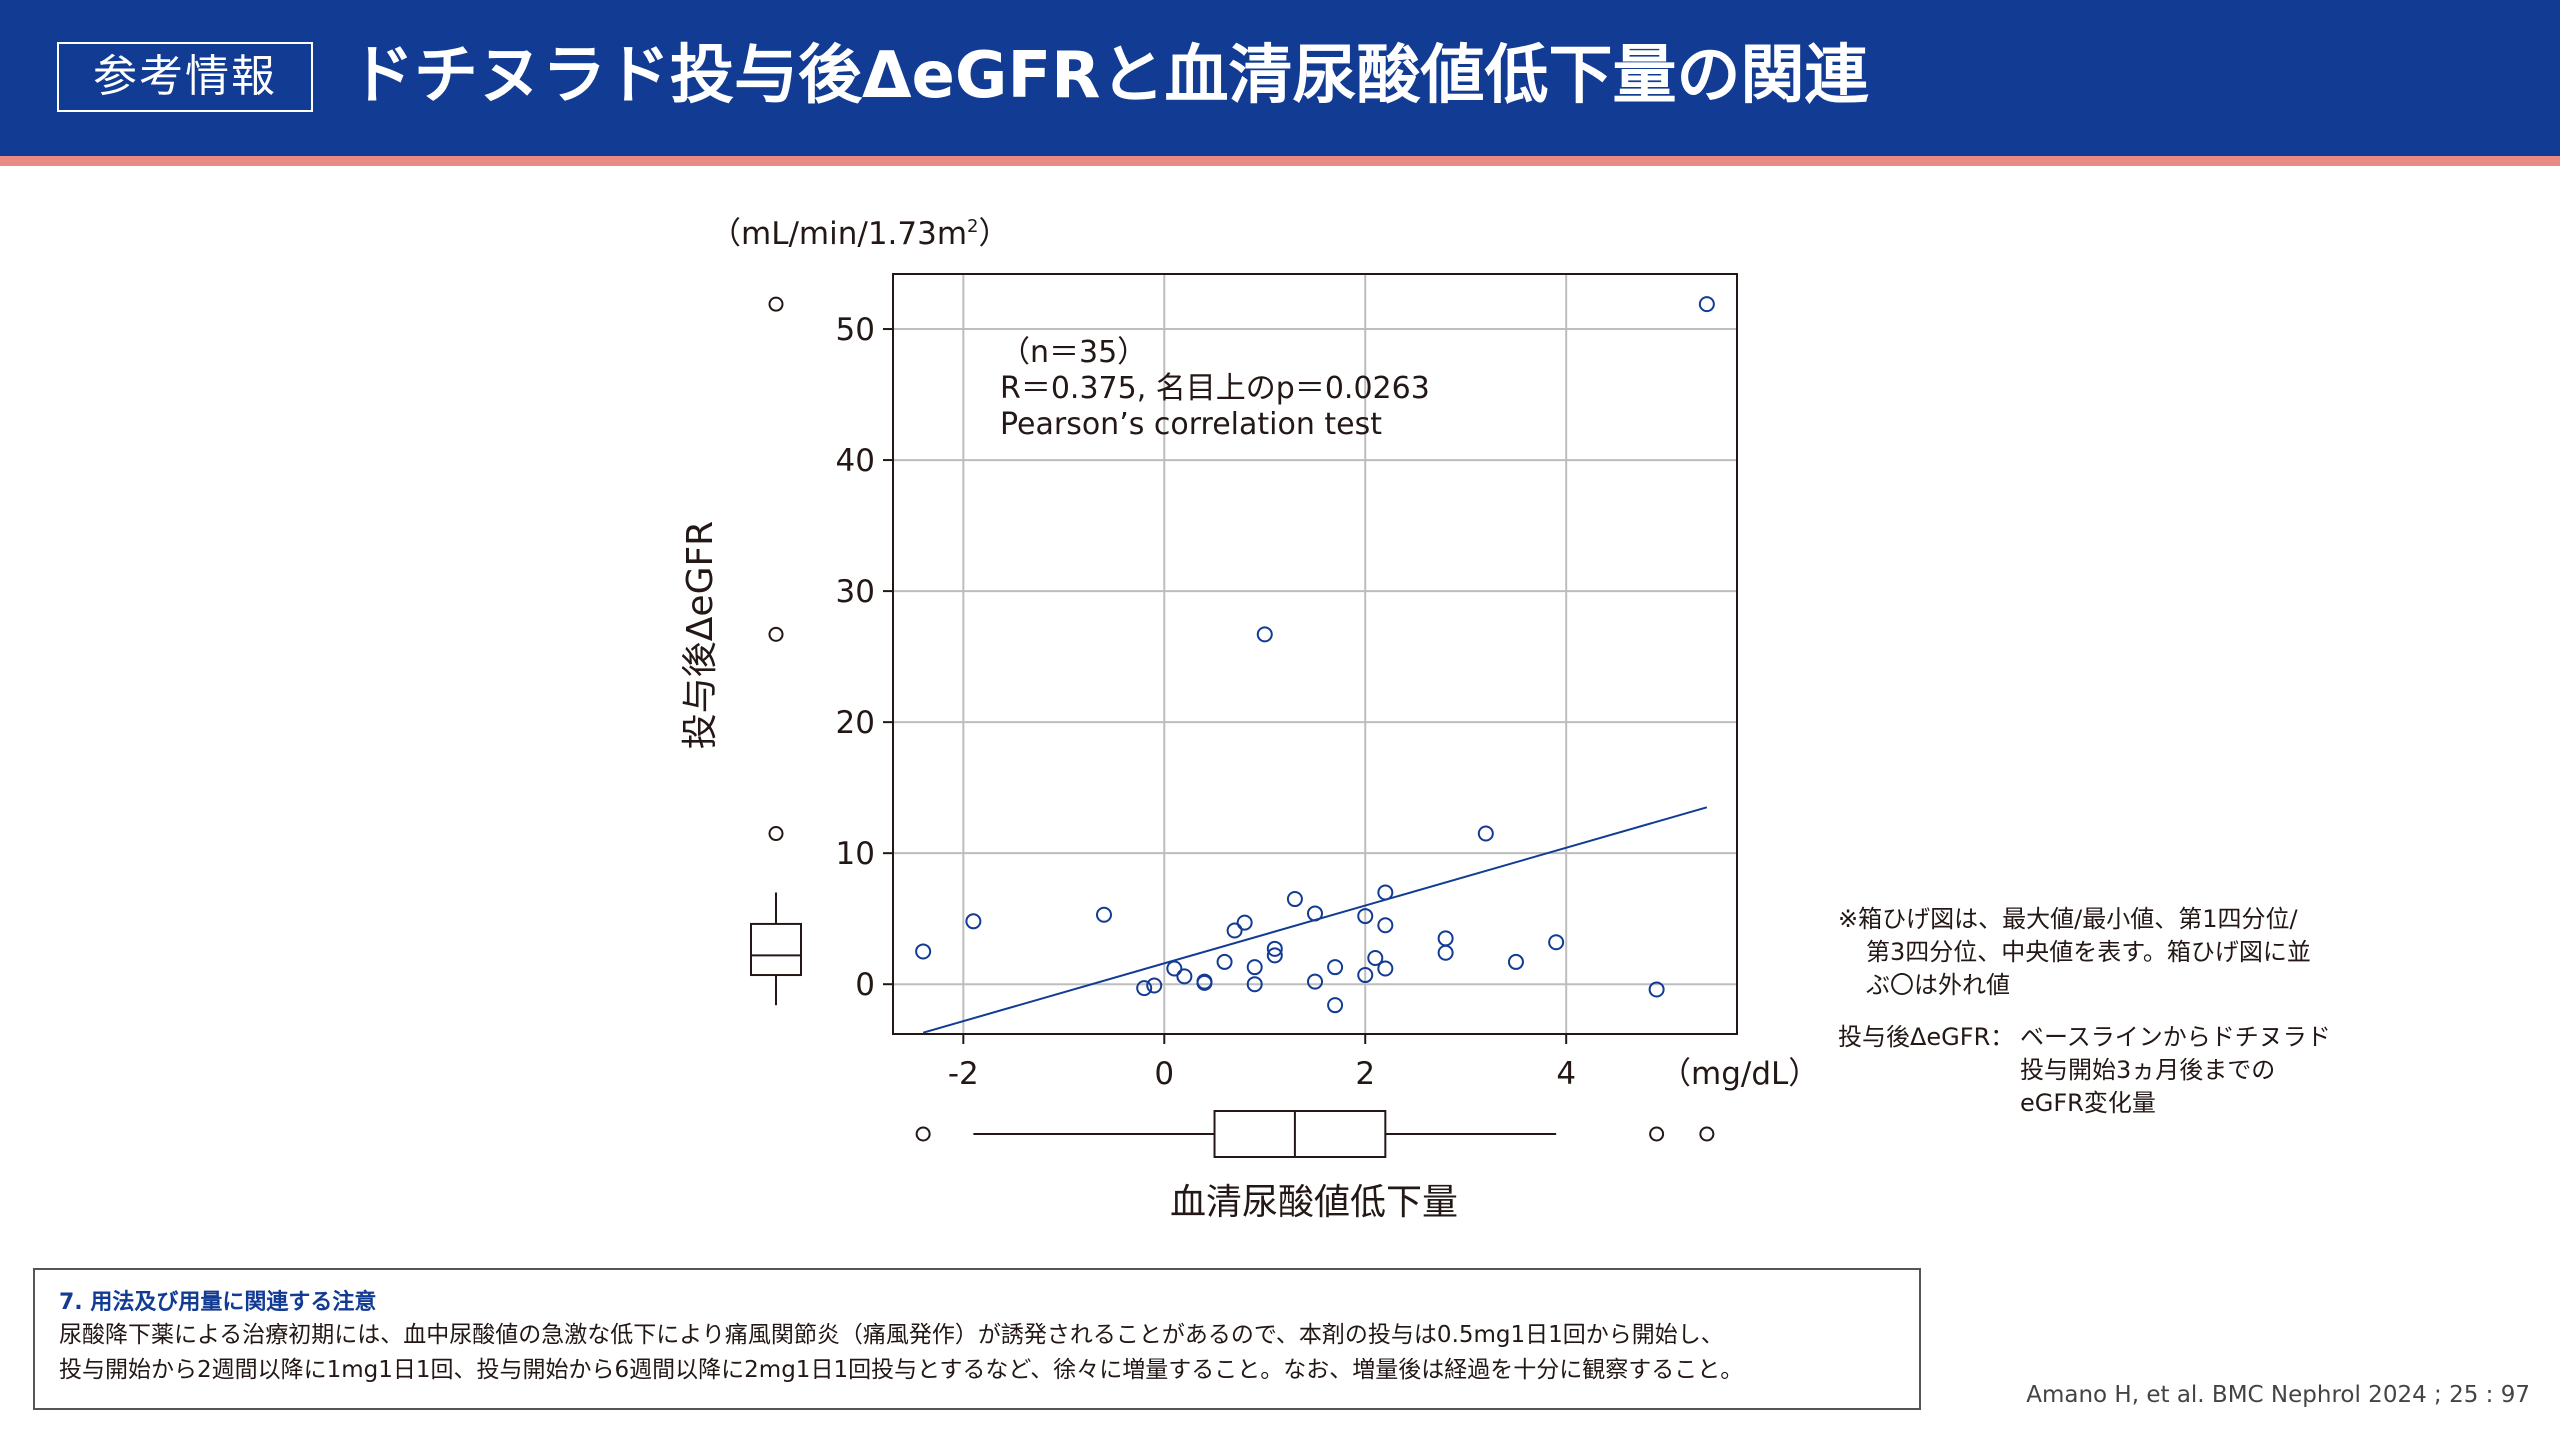  I want to click on x-tick-label: 4, so click(1566, 1074).